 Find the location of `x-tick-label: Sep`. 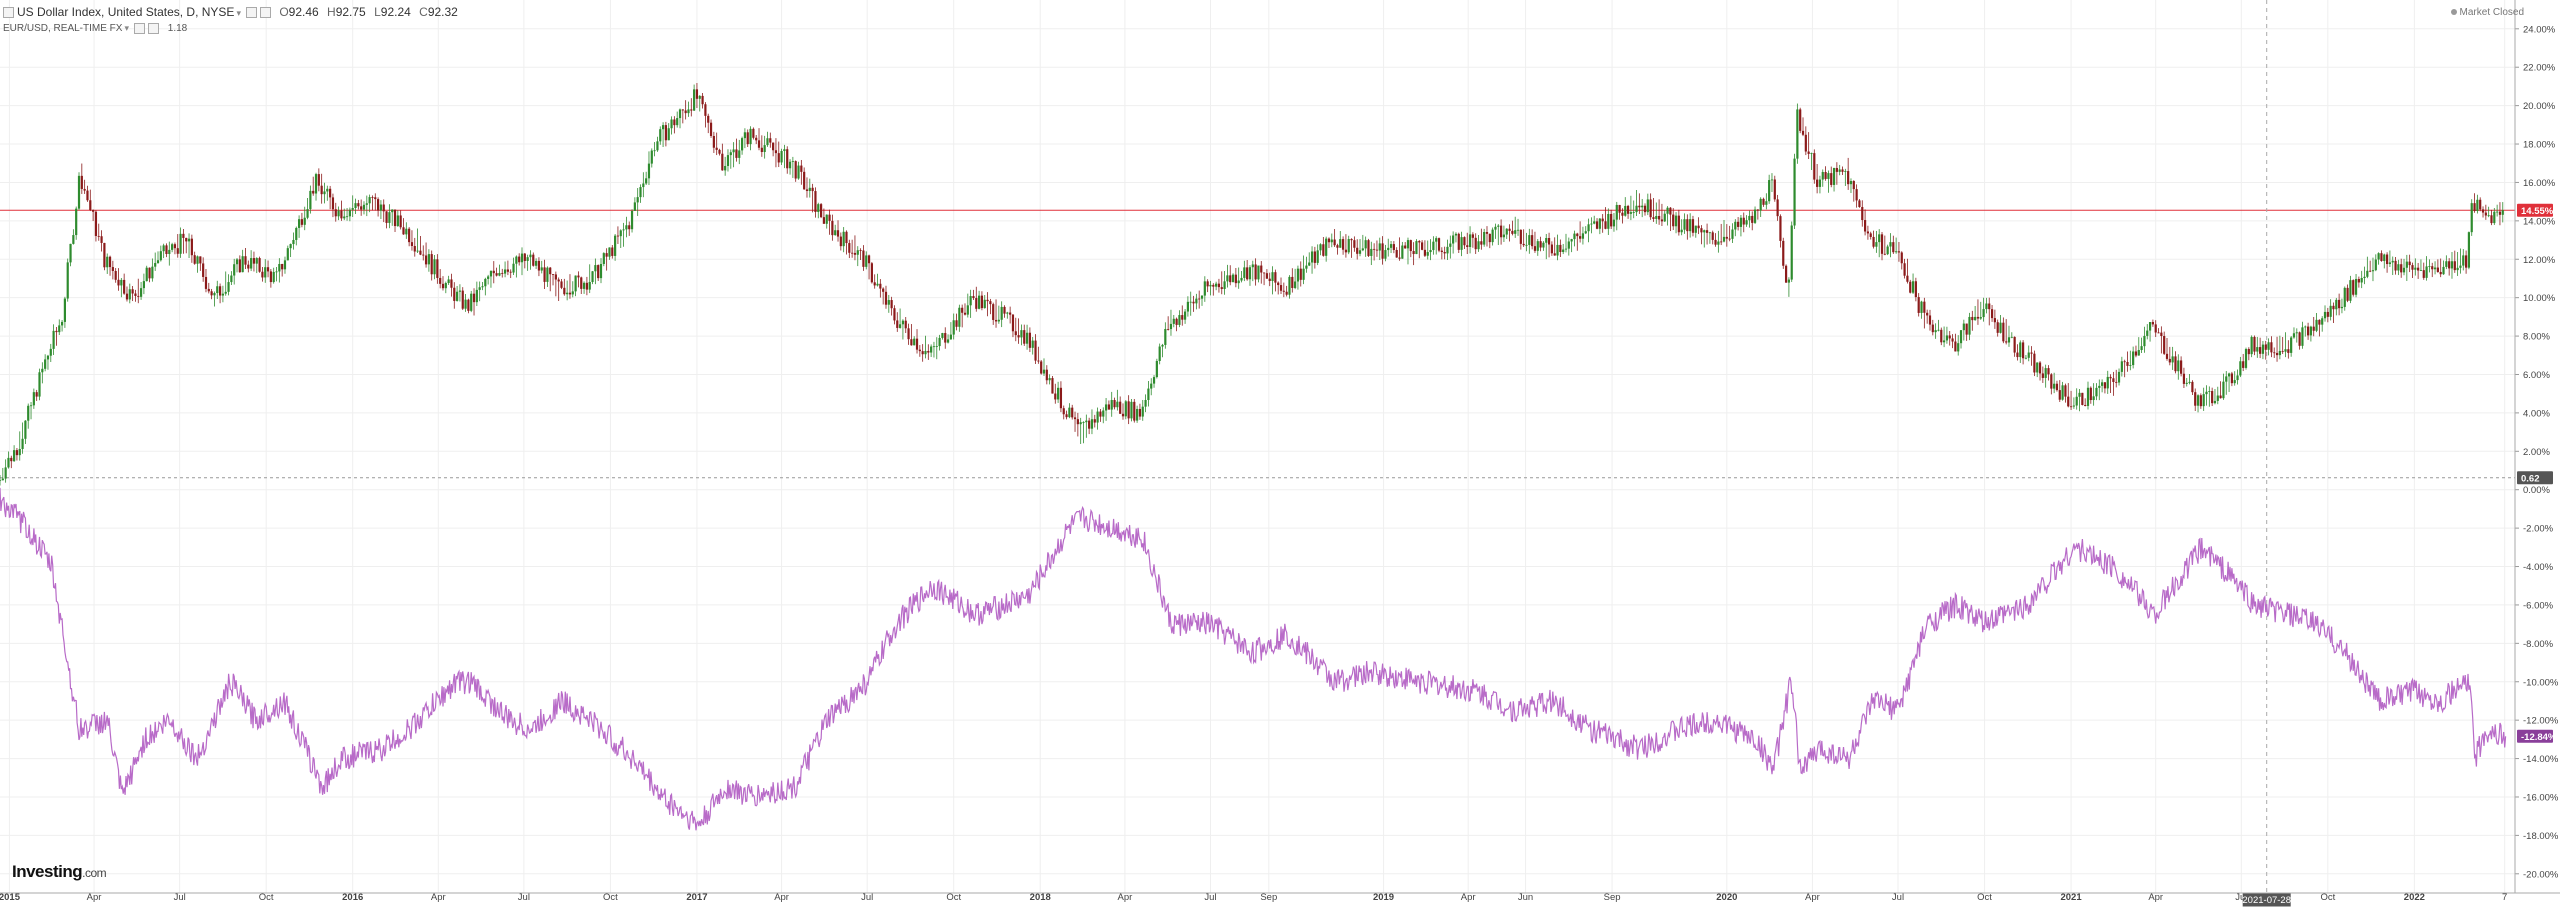

x-tick-label: Sep is located at coordinates (1612, 897).